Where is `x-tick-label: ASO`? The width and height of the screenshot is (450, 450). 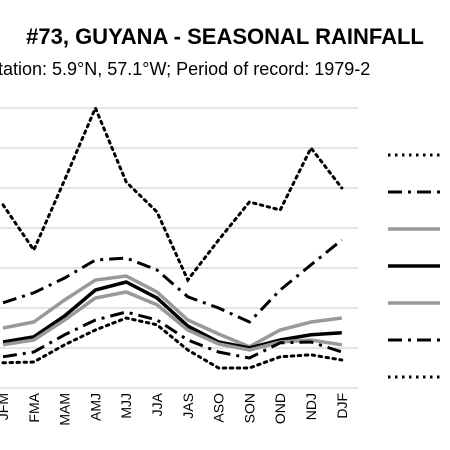 x-tick-label: ASO is located at coordinates (219, 408).